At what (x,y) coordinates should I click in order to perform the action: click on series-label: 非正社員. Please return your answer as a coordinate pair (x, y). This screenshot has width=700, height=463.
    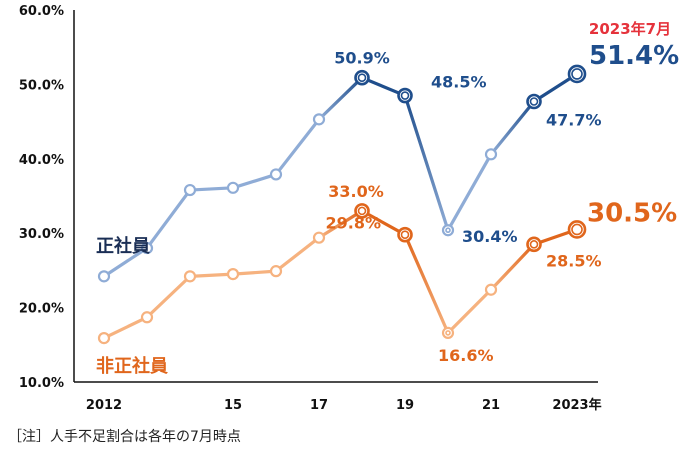
    Looking at the image, I should click on (132, 366).